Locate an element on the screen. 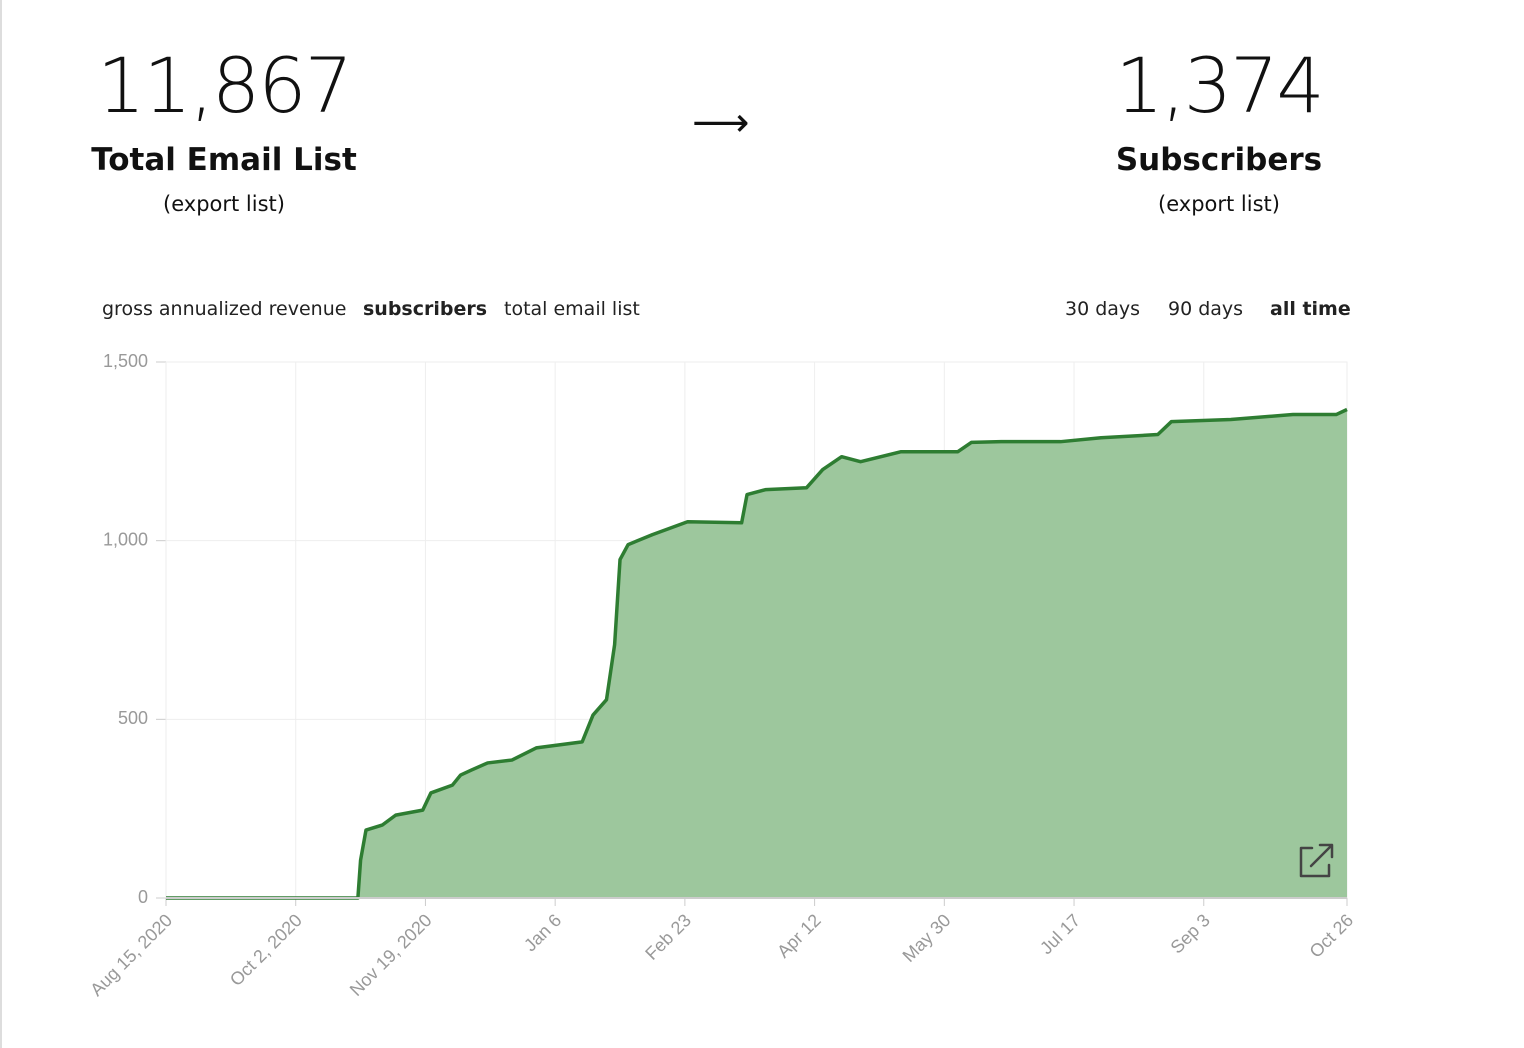 Image resolution: width=1524 pixels, height=1048 pixels. stat-label: Subscribers is located at coordinates (1219, 160).